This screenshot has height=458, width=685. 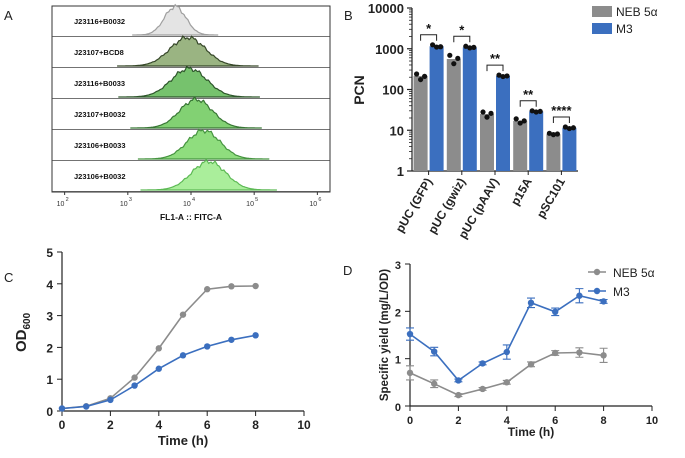 What do you see at coordinates (255, 425) in the screenshot?
I see `x-tick-label: 8` at bounding box center [255, 425].